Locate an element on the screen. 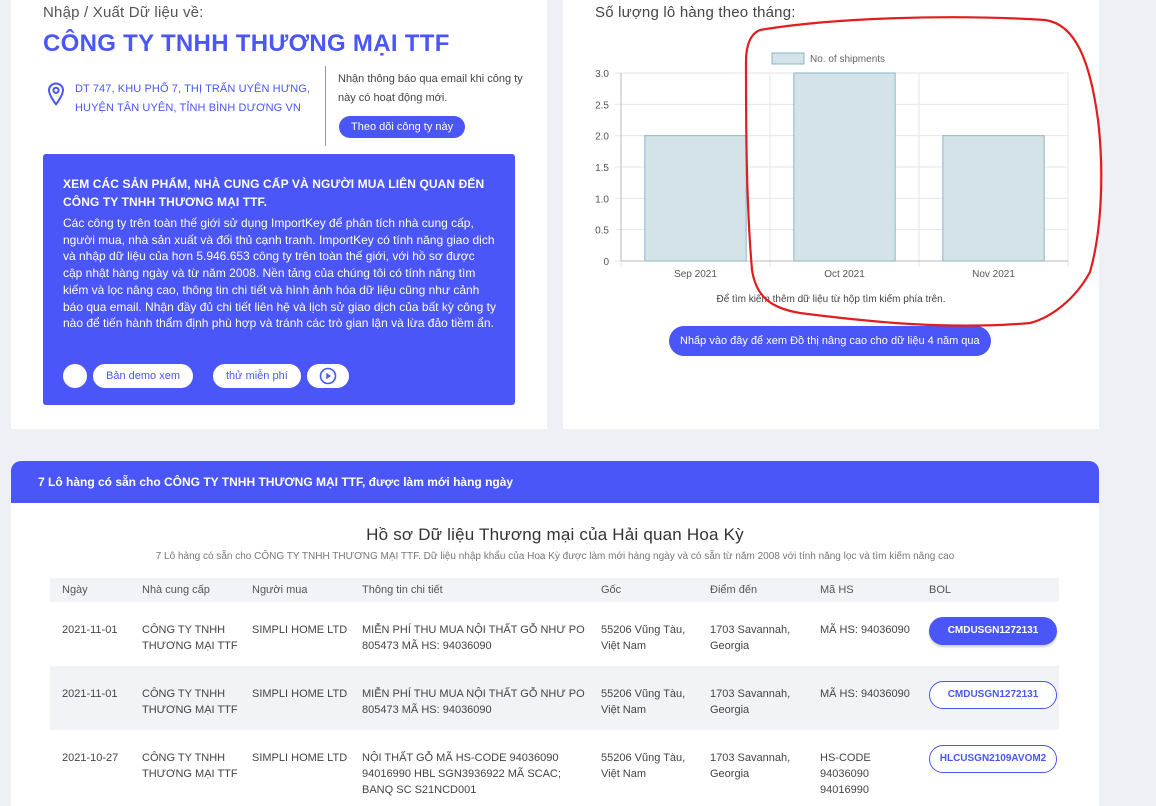 The width and height of the screenshot is (1156, 806). column-header: Điểm đến is located at coordinates (734, 590).